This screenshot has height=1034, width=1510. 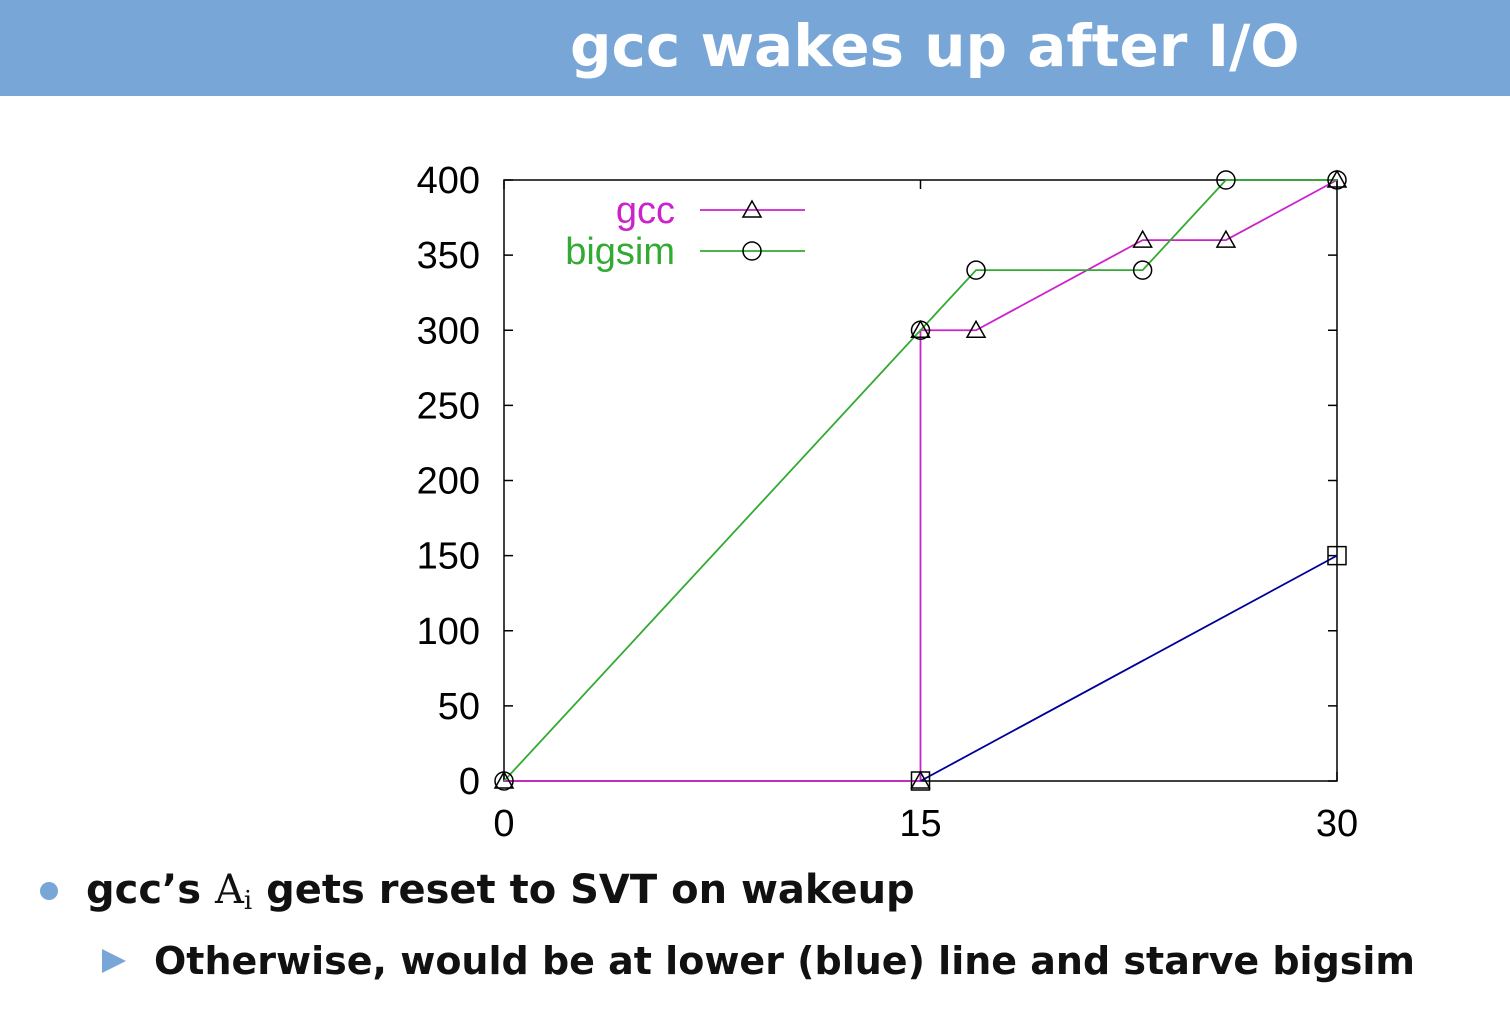 I want to click on triangle-bullet-icon, so click(x=114, y=961).